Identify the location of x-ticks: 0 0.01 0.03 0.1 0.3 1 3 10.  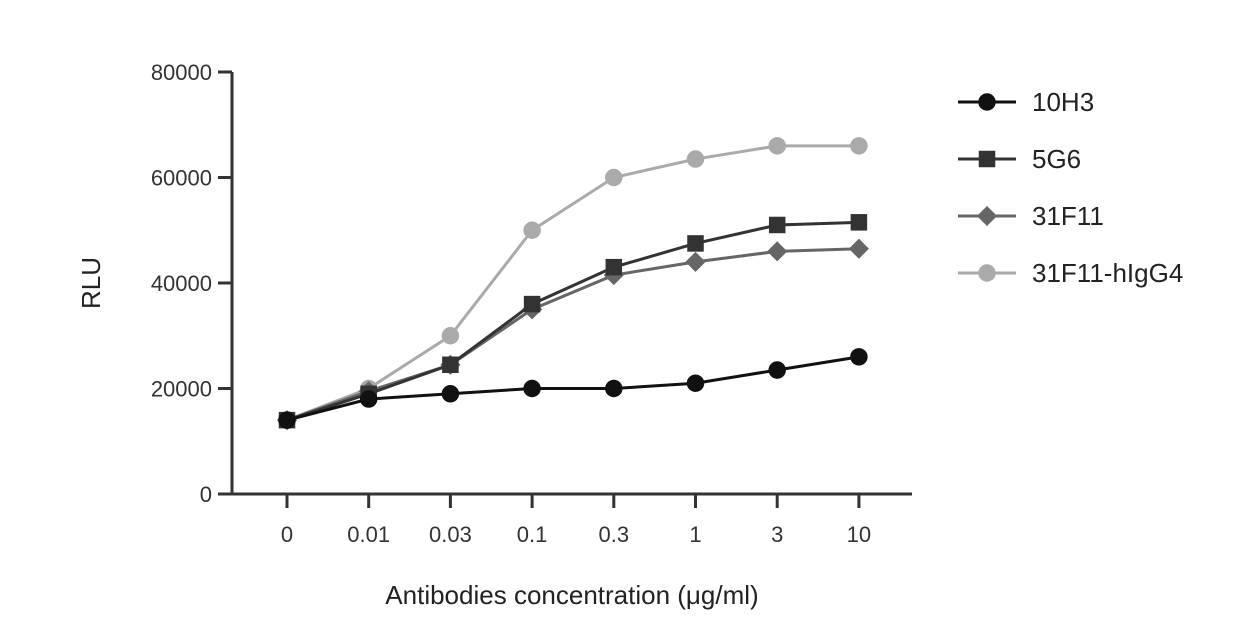
(576, 520).